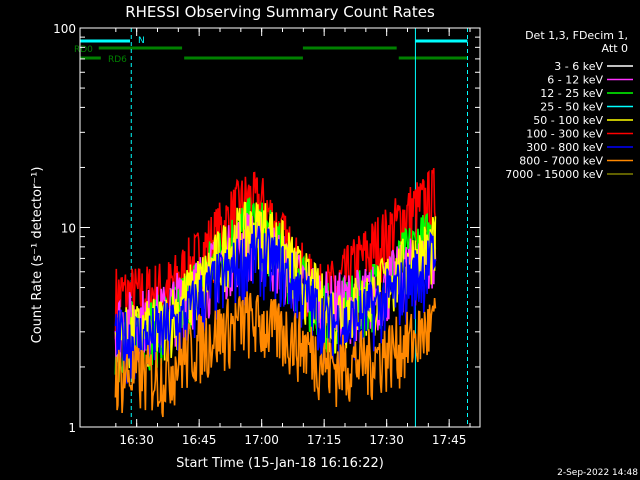  What do you see at coordinates (386, 440) in the screenshot?
I see `x-tick-label-4: 17:30` at bounding box center [386, 440].